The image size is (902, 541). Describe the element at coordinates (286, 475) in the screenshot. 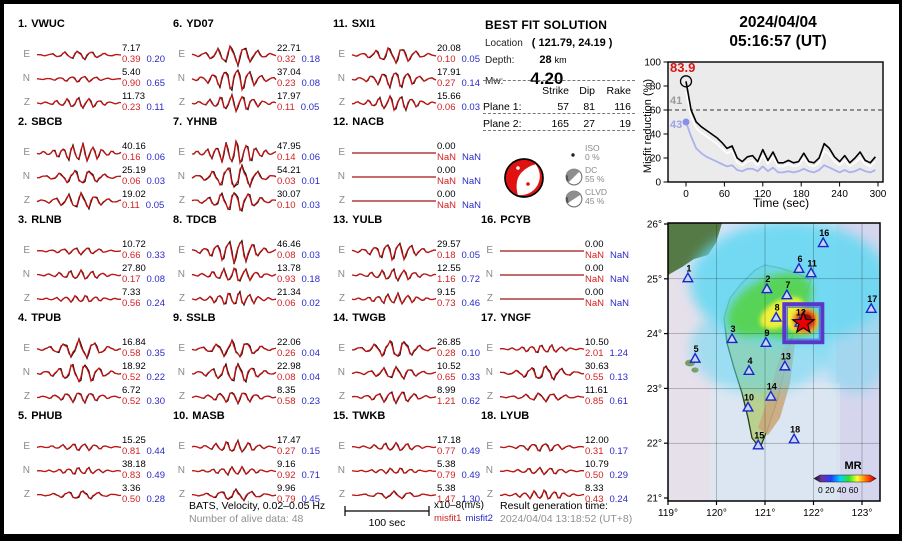

I see `misfit1-value: 0.92` at that location.